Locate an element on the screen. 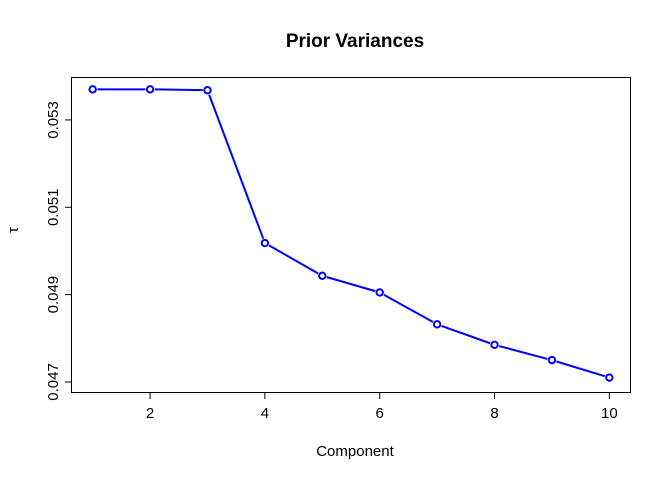 The height and width of the screenshot is (480, 672). y-tick-label: 0.053 is located at coordinates (53, 120).